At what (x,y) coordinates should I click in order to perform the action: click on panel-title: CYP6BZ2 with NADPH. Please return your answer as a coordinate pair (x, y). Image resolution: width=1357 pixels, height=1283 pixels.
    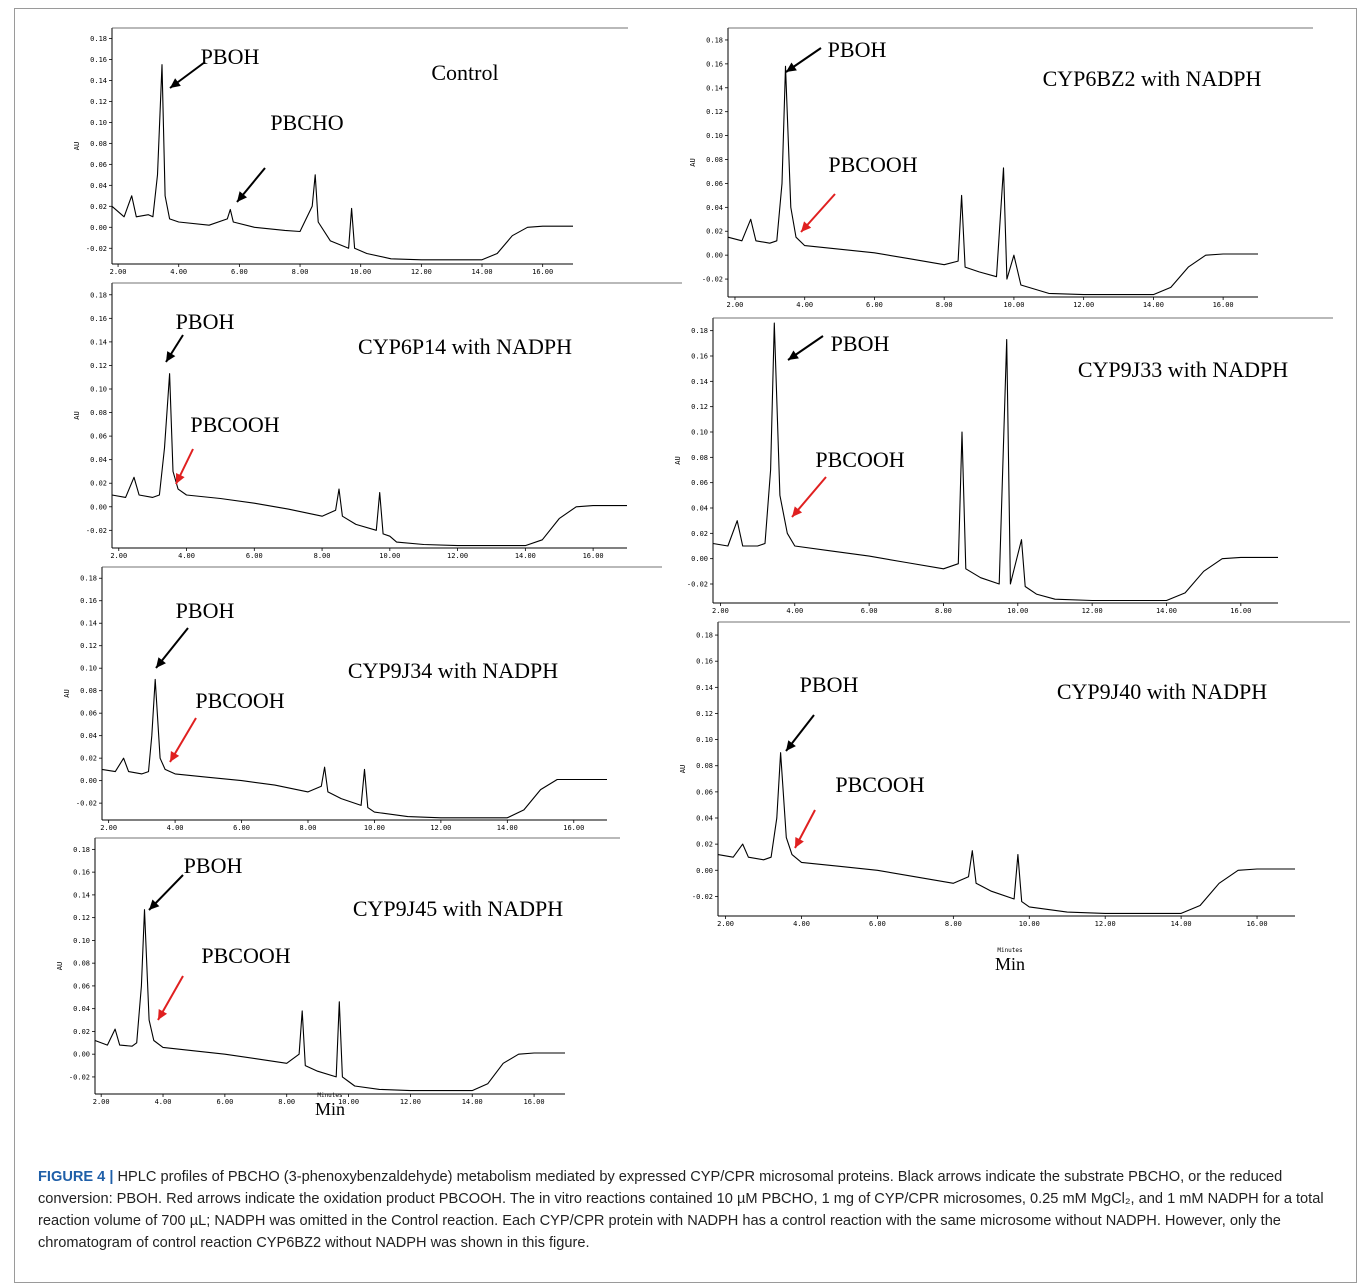
    Looking at the image, I should click on (1152, 78).